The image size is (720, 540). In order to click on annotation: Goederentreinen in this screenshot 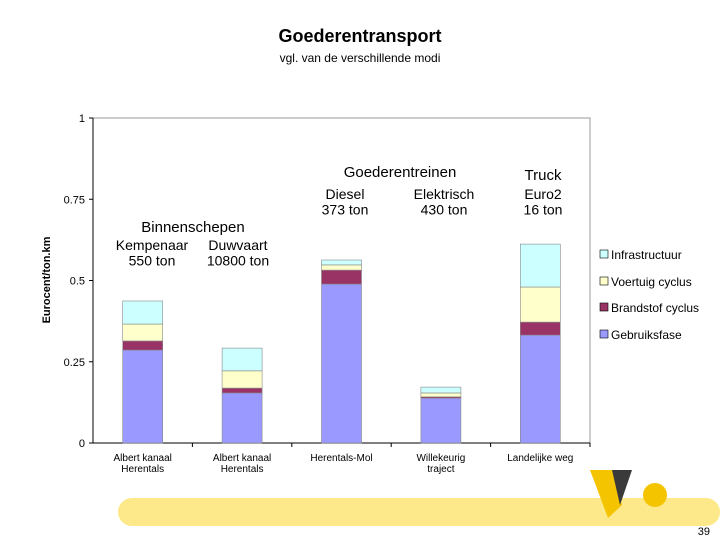, I will do `click(400, 172)`.